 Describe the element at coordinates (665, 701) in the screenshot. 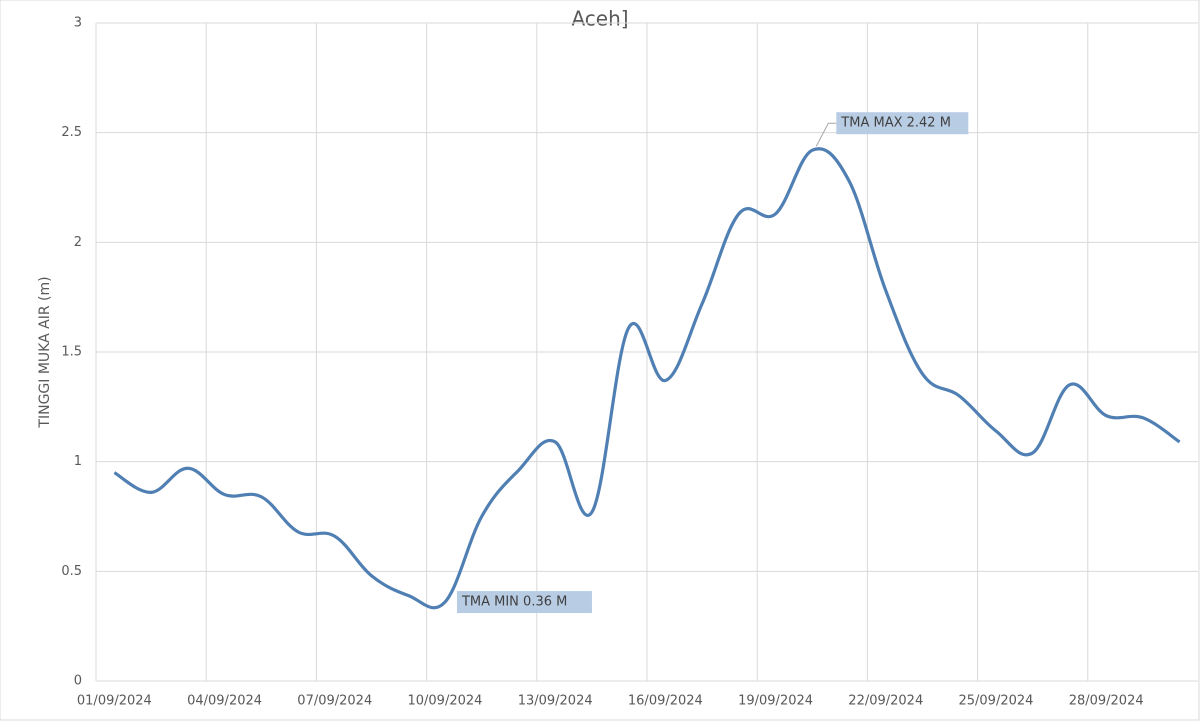

I see `x-tick-label: 16/09/2024` at that location.